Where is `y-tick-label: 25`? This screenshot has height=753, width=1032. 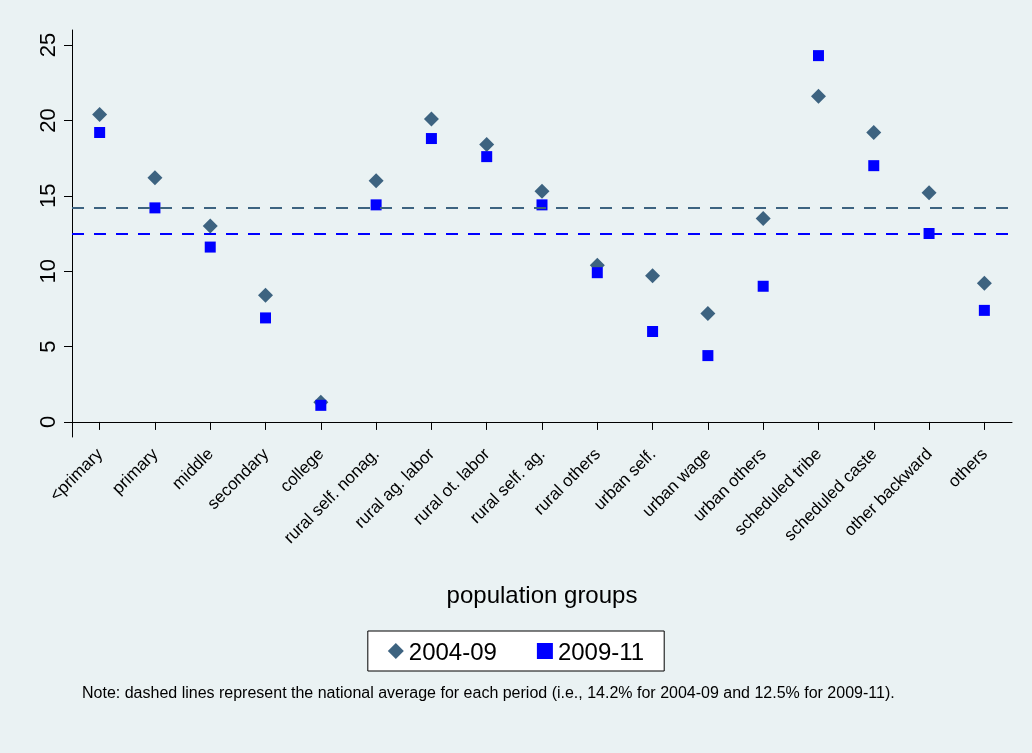
y-tick-label: 25 is located at coordinates (47, 45).